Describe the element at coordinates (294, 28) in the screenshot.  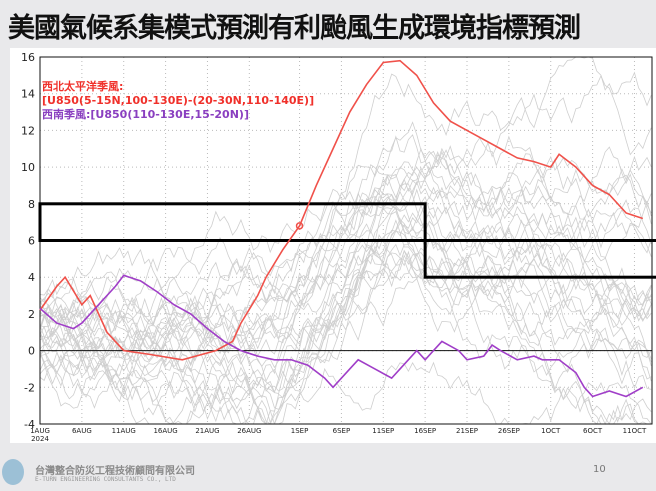
I see `page-title: 美國氣候系集模式預測有利颱風生成環境指標預測` at that location.